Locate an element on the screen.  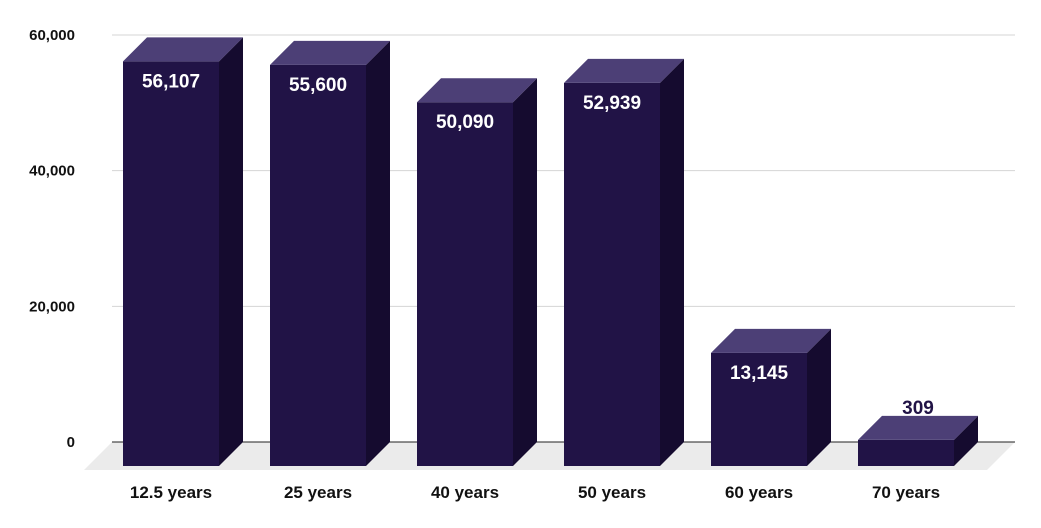
value-label: 52,939 is located at coordinates (612, 103).